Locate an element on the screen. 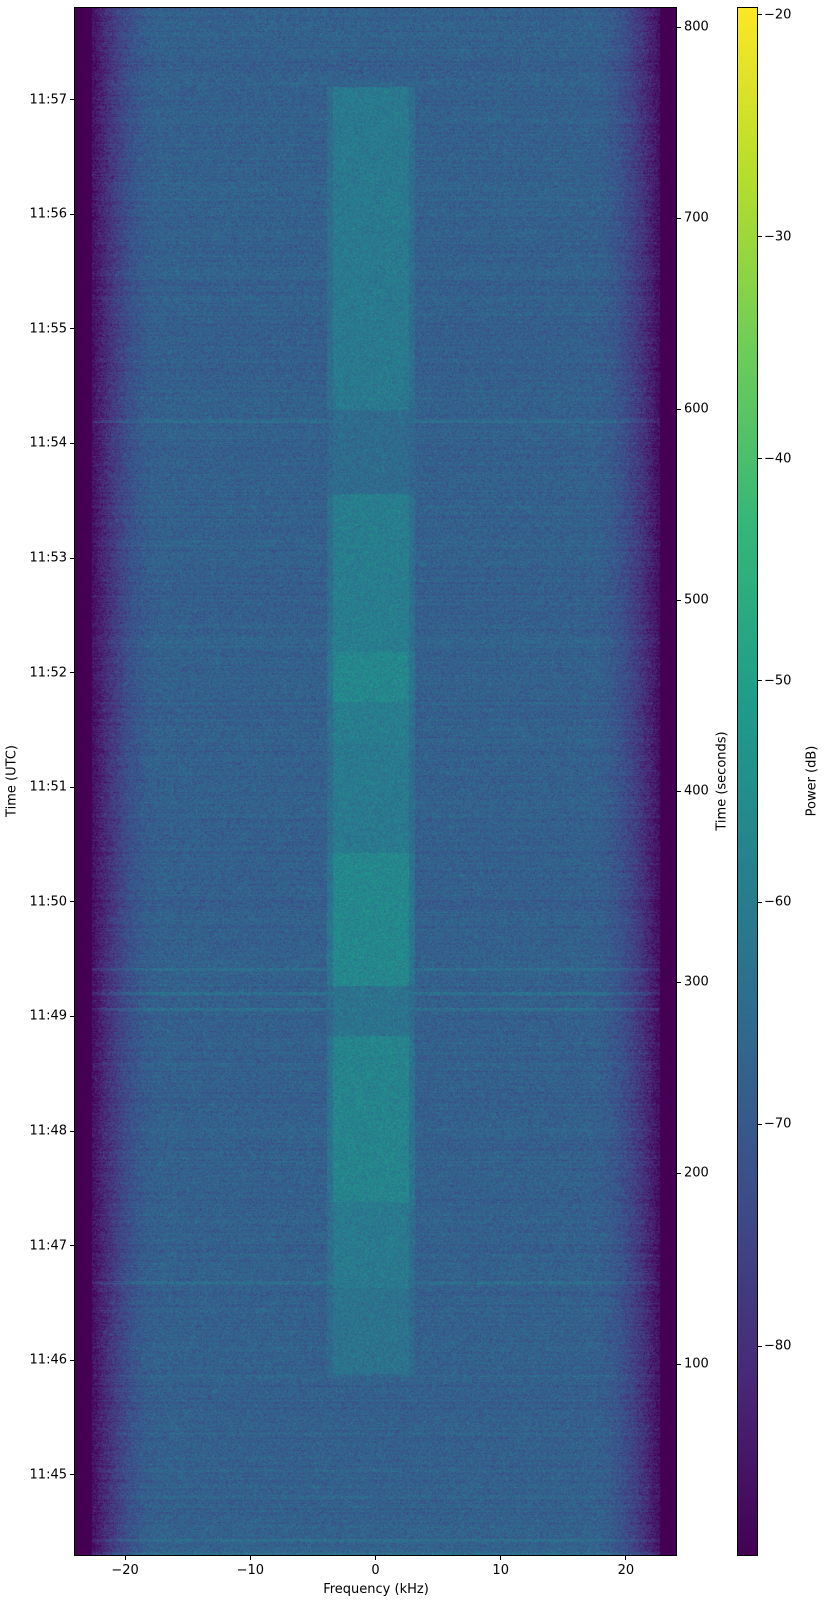 The width and height of the screenshot is (832, 1603). x-tick-label: 0 is located at coordinates (375, 1570).